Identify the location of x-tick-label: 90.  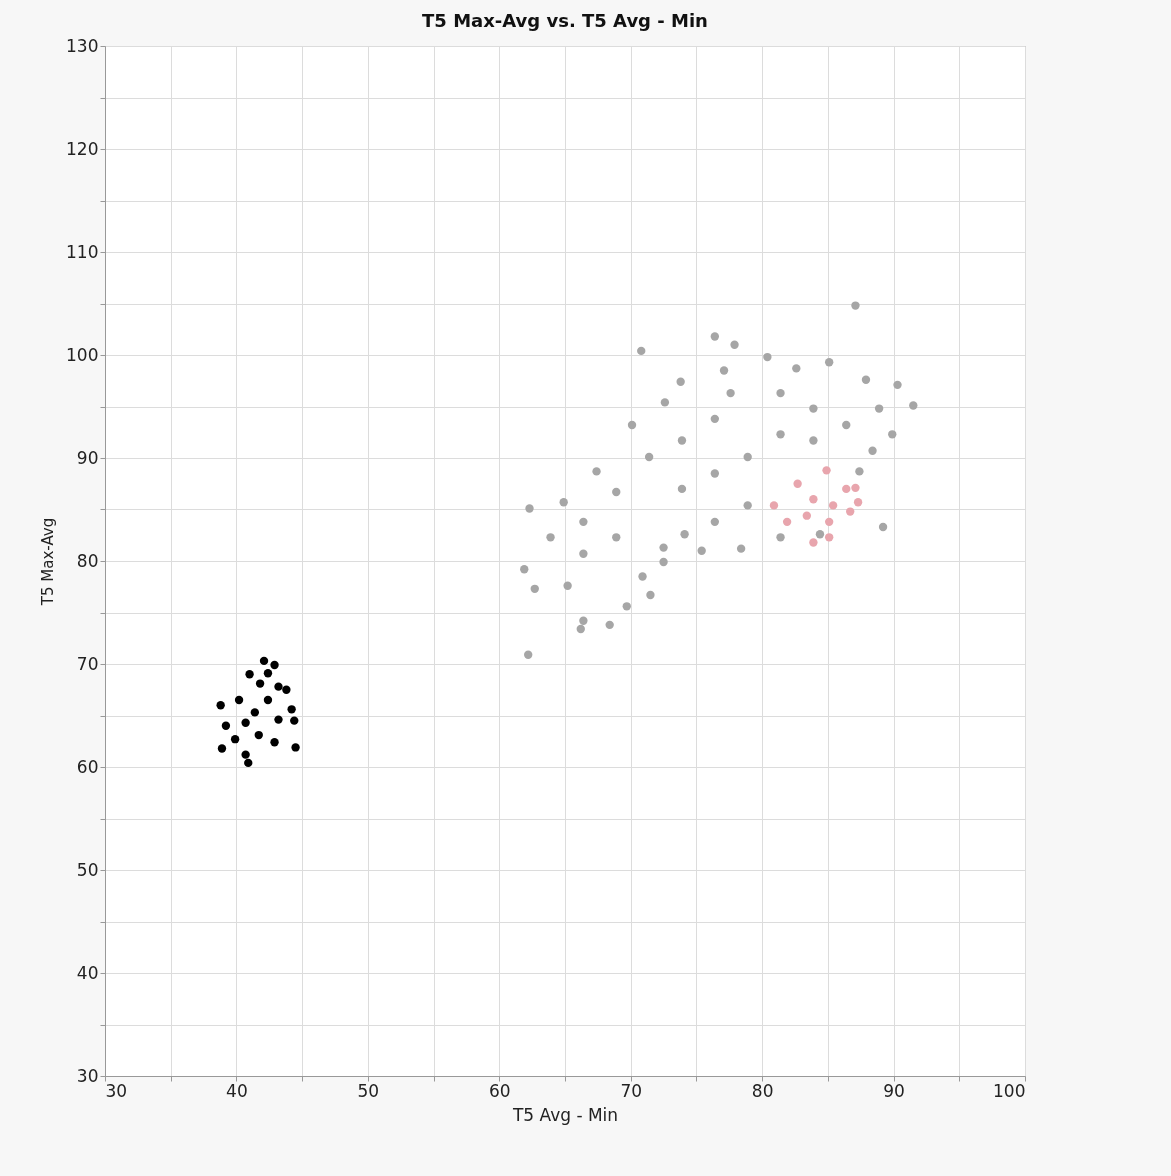
(894, 1090).